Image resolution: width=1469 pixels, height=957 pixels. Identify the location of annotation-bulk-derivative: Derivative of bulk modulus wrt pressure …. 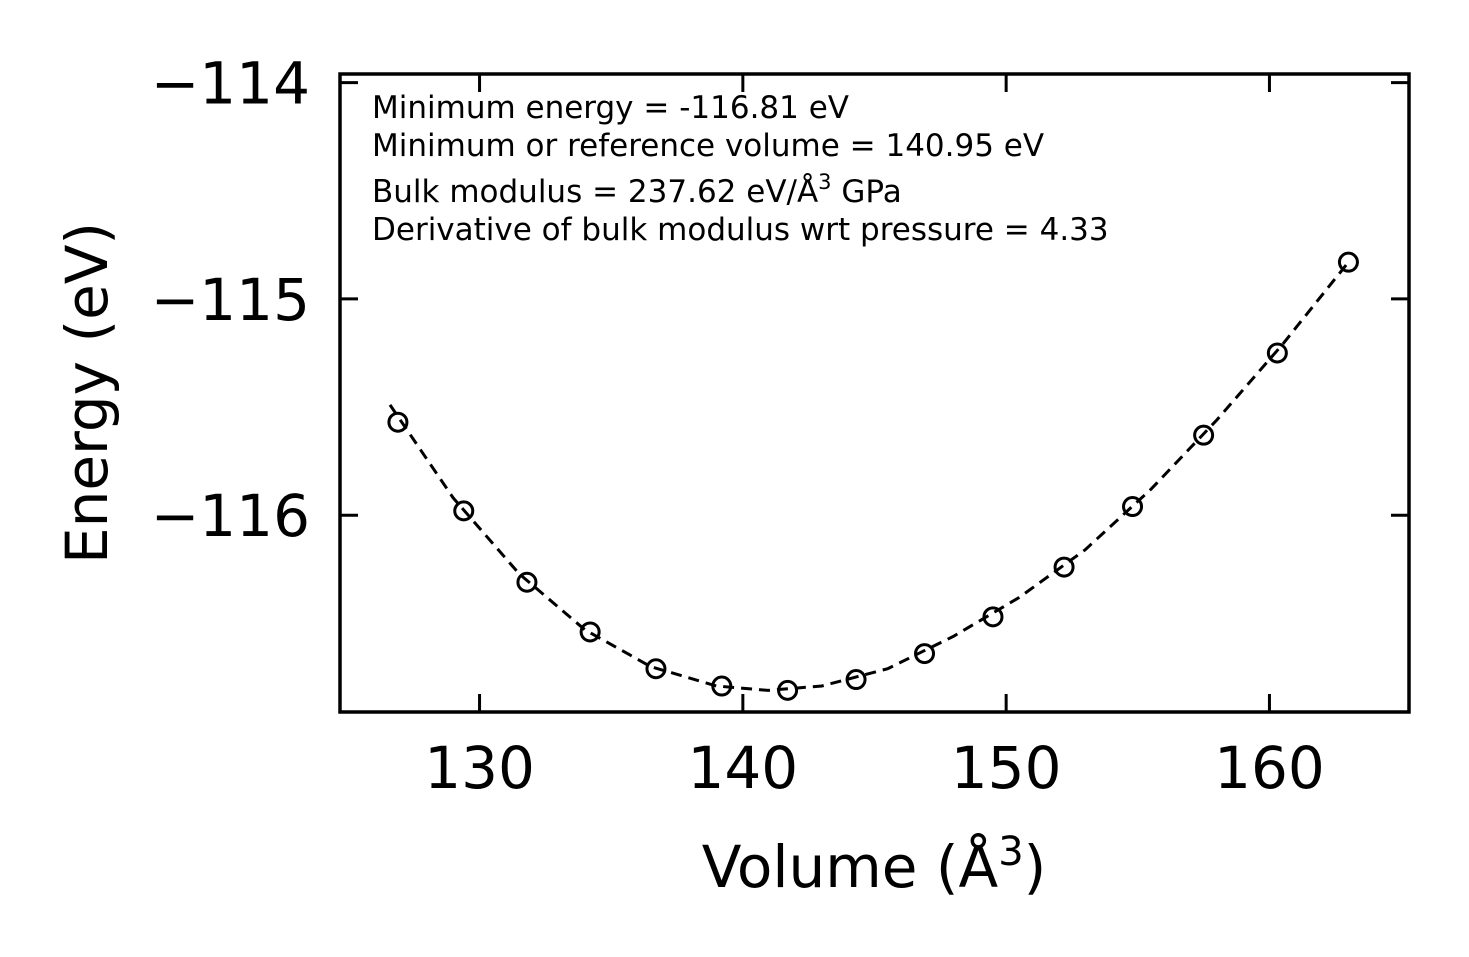
(740, 230).